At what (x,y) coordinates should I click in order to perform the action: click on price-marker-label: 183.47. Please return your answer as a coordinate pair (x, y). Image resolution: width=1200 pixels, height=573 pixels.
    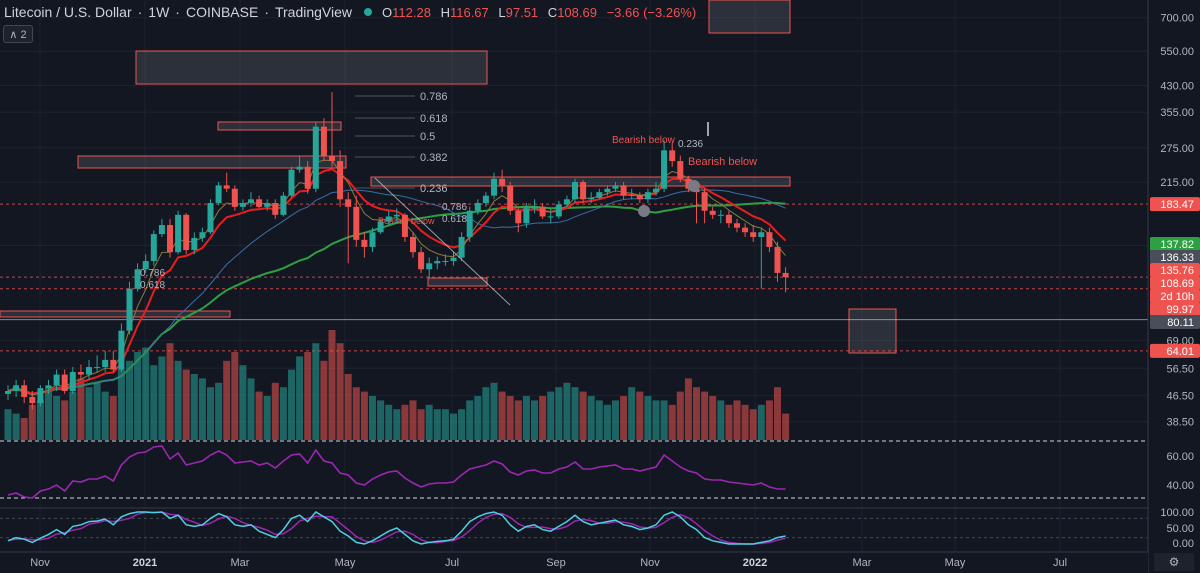
    Looking at the image, I should click on (1177, 205).